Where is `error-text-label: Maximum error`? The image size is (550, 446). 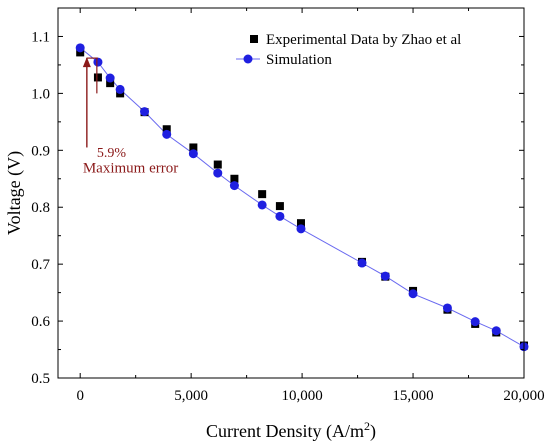
error-text-label: Maximum error is located at coordinates (130, 168).